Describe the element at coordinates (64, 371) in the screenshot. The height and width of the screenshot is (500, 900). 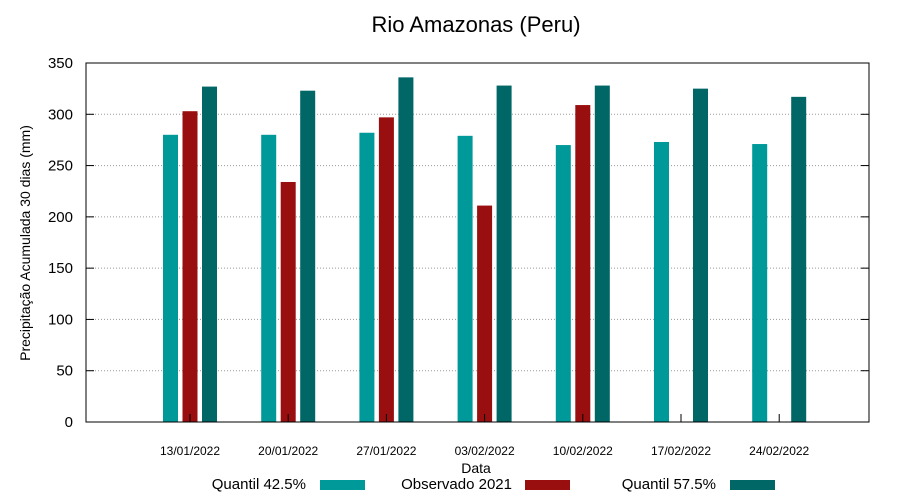
I see `y-tick-label: 50` at that location.